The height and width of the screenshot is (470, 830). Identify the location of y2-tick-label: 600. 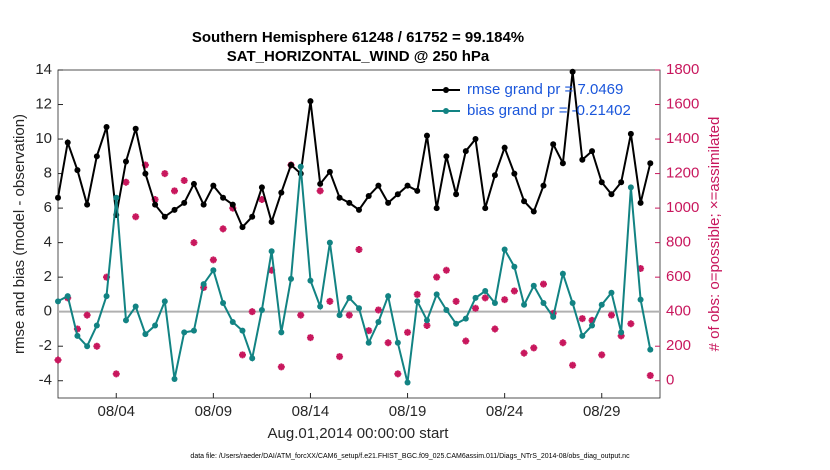
(678, 276).